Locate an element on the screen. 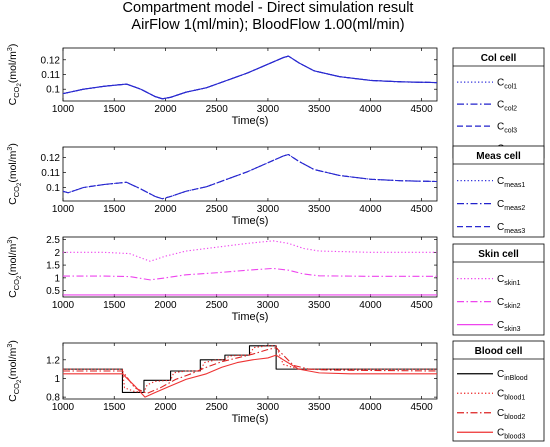 Image resolution: width=550 pixels, height=447 pixels. series-line-outCol is located at coordinates (250, 77).